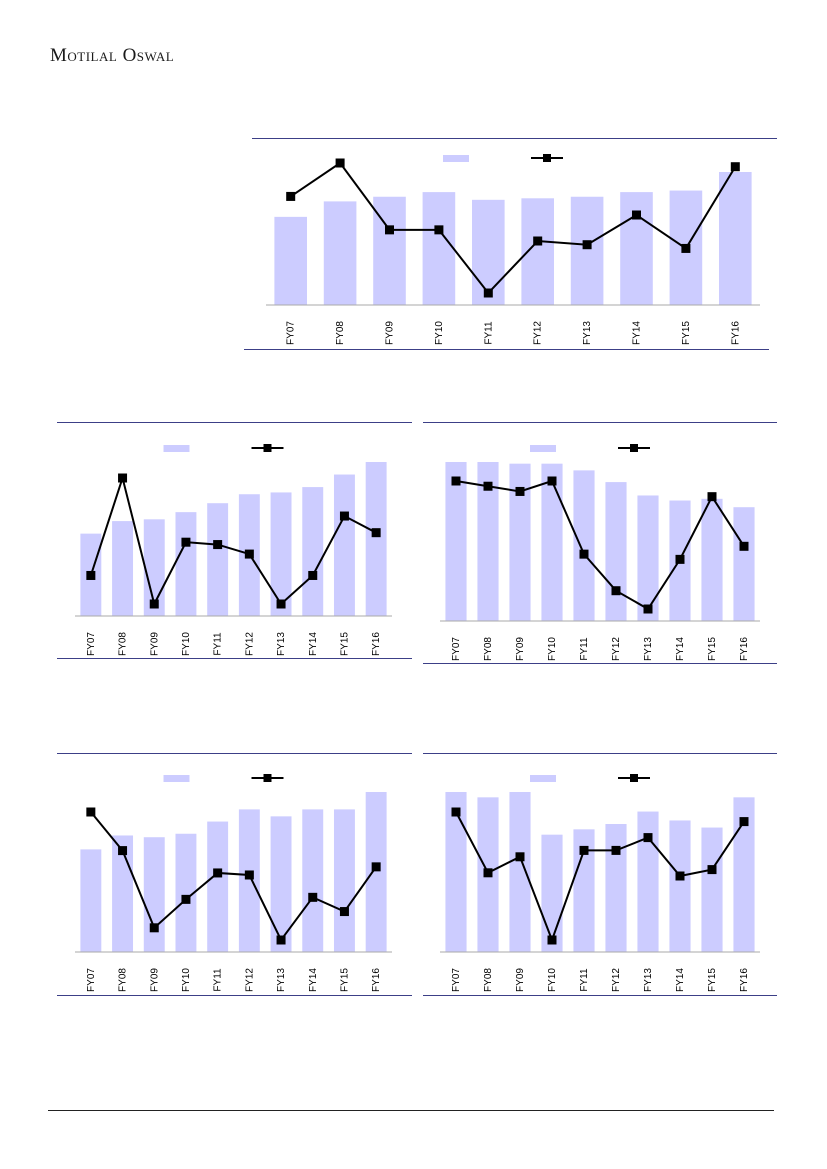 The height and width of the screenshot is (1169, 827). Describe the element at coordinates (411, 1110) in the screenshot. I see `footer-rule` at that location.